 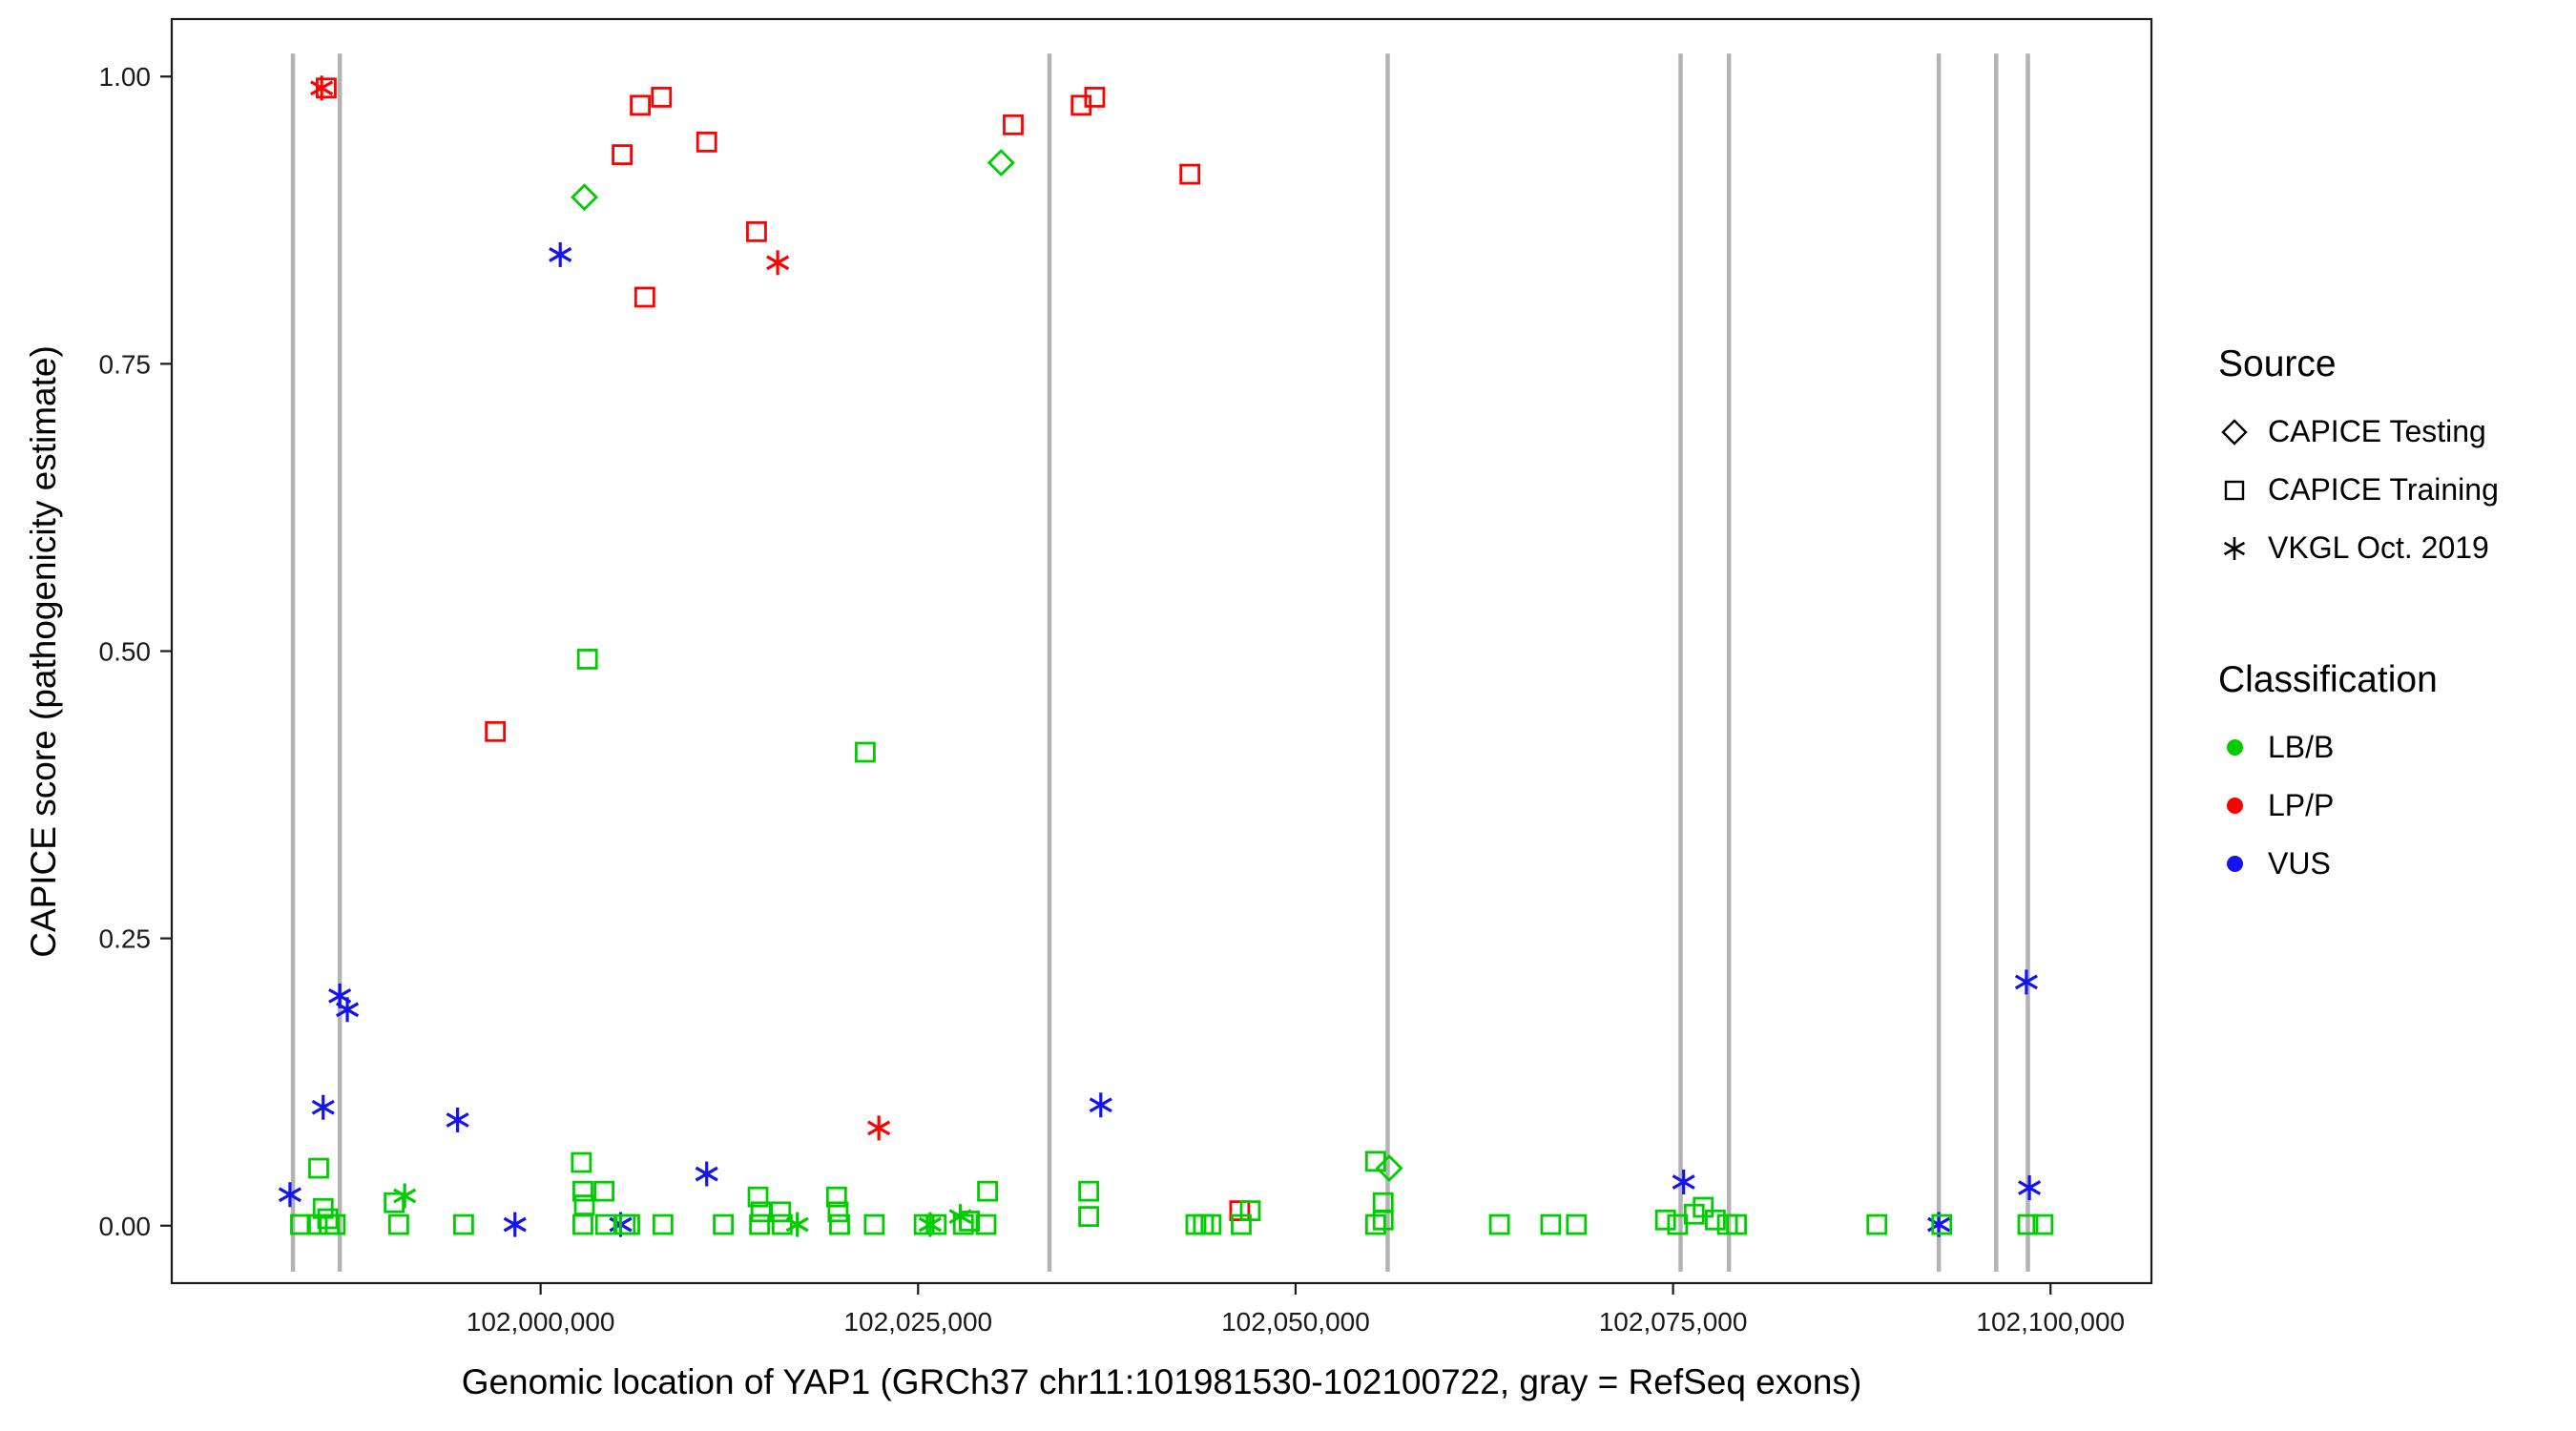 What do you see at coordinates (2235, 806) in the screenshot?
I see `lpp-color-dot` at bounding box center [2235, 806].